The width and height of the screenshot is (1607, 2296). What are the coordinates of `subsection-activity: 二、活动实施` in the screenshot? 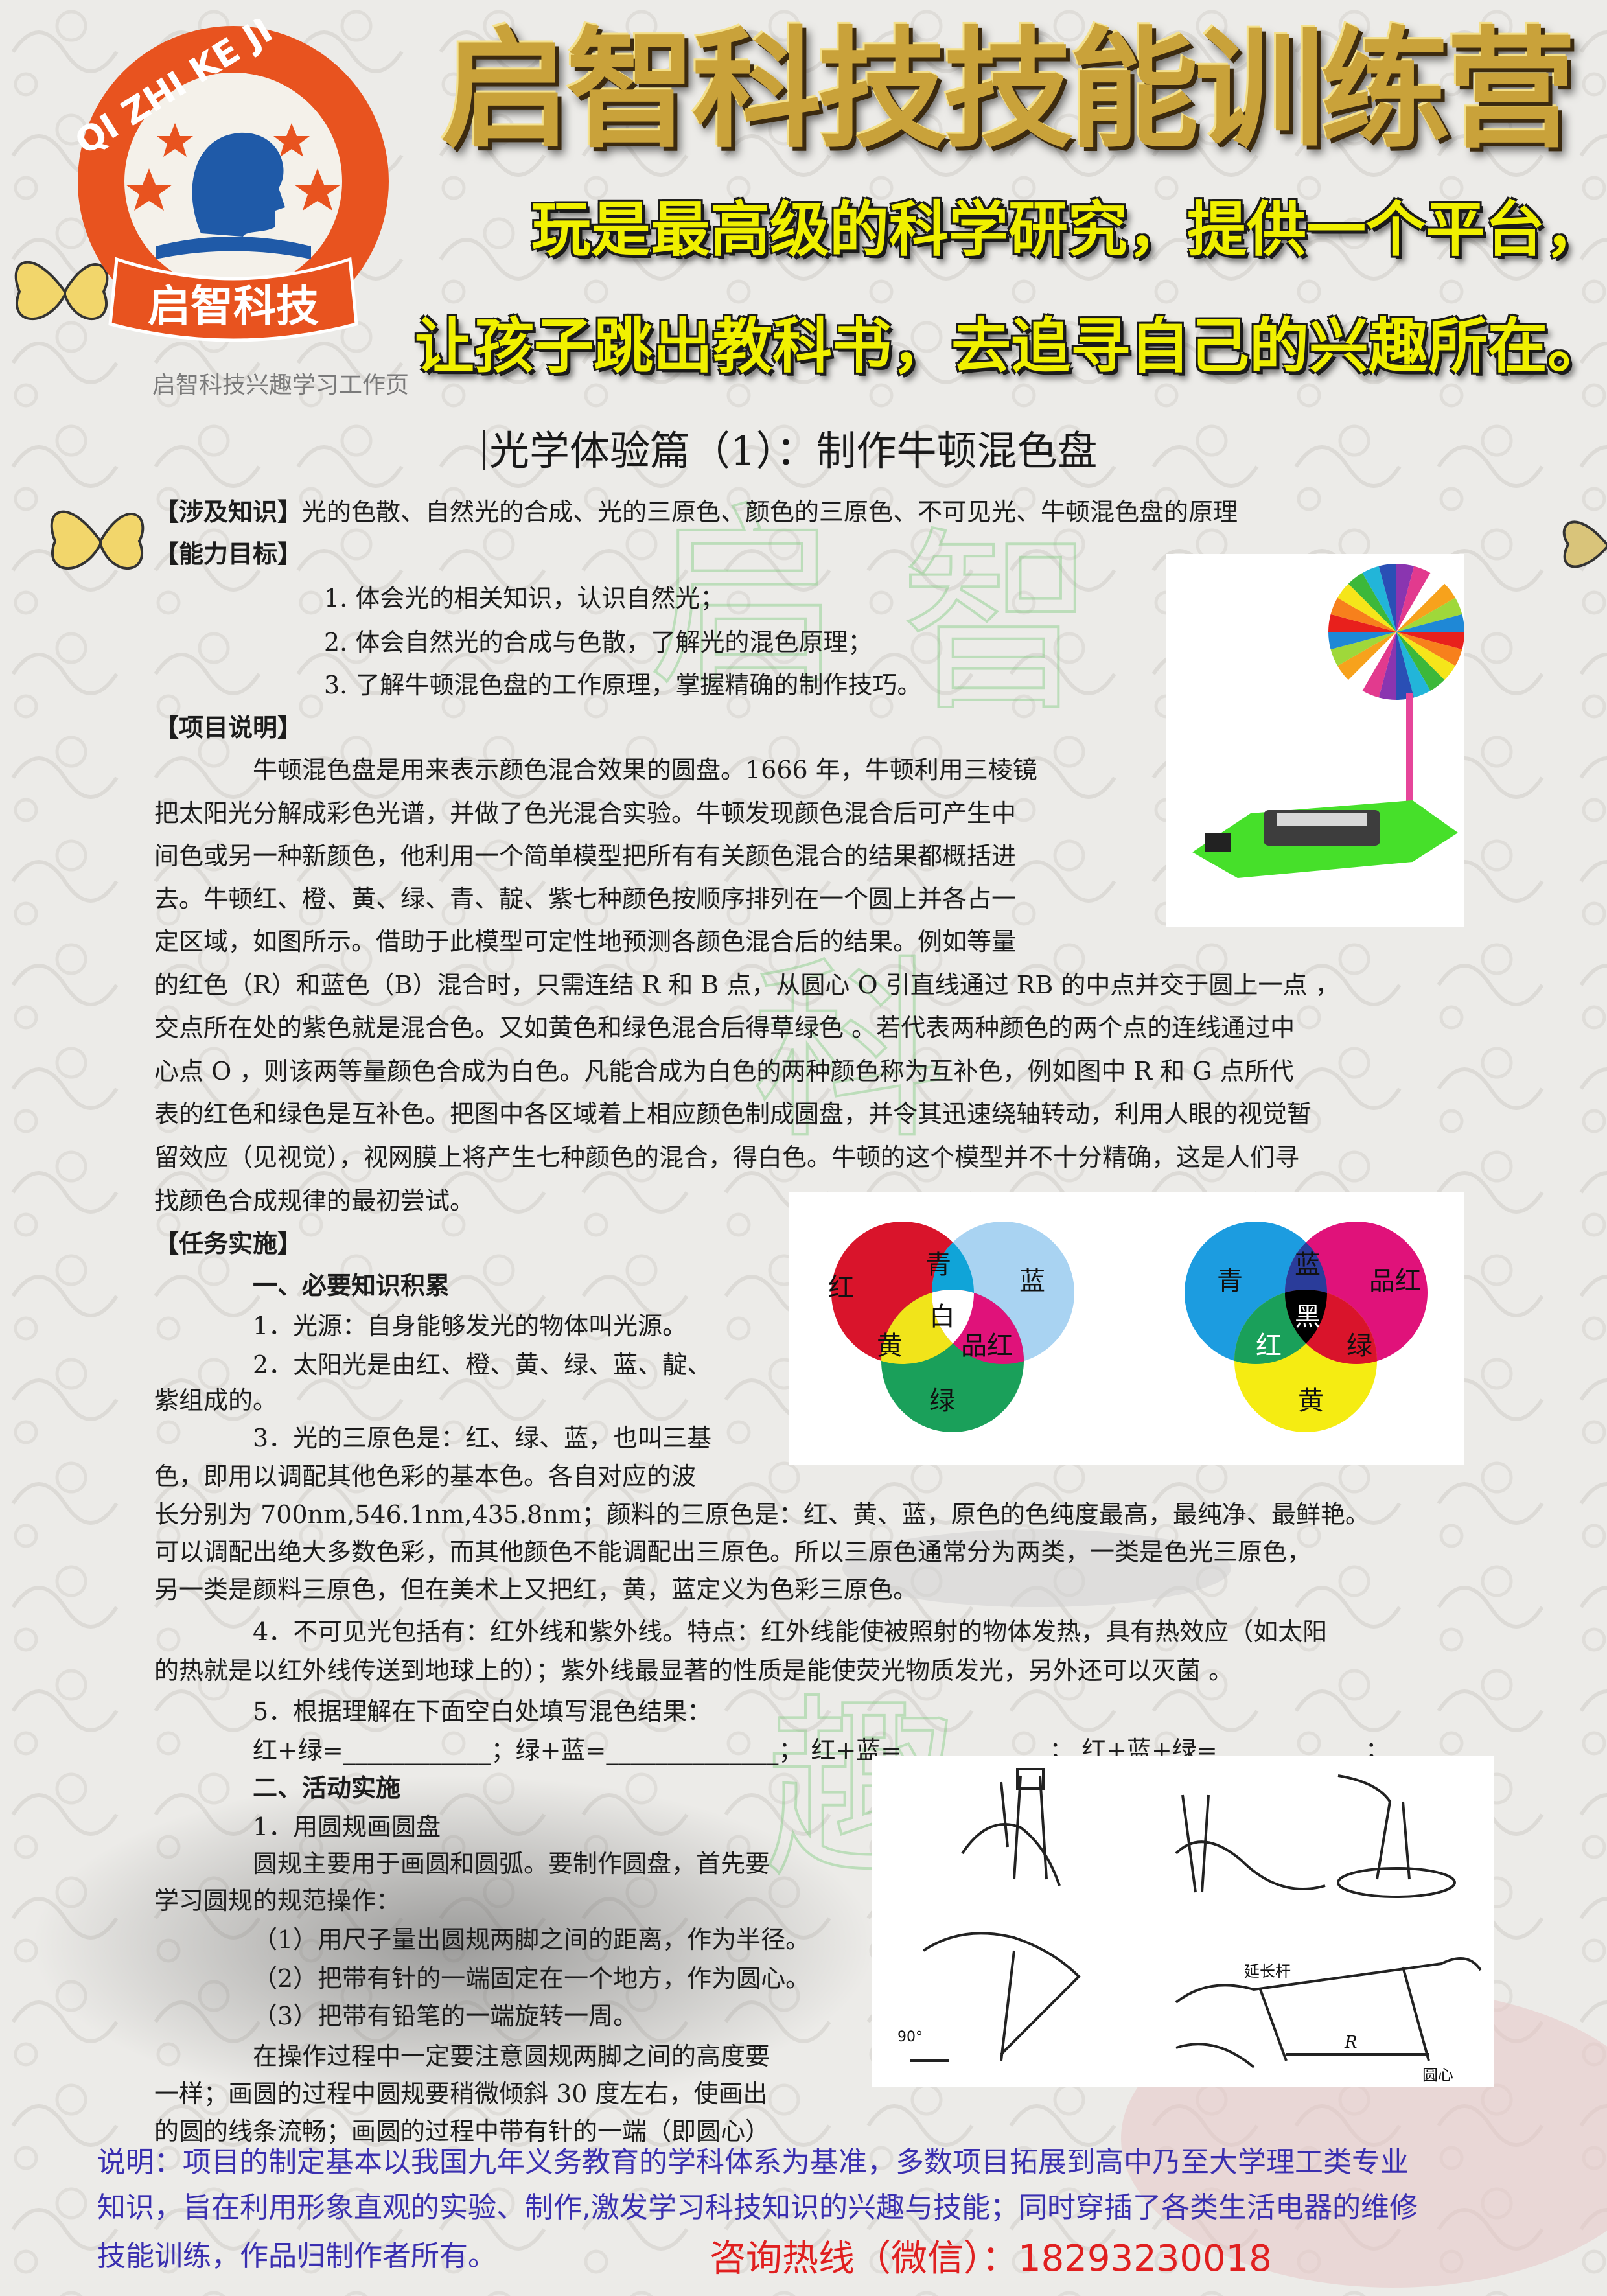 It's located at (327, 1787).